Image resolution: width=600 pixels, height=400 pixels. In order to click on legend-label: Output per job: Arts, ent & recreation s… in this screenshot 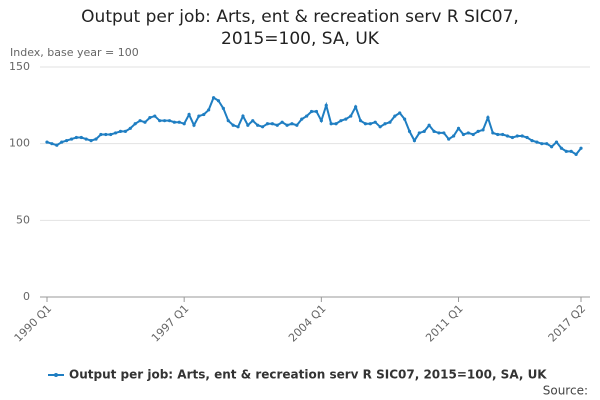, I will do `click(308, 375)`.